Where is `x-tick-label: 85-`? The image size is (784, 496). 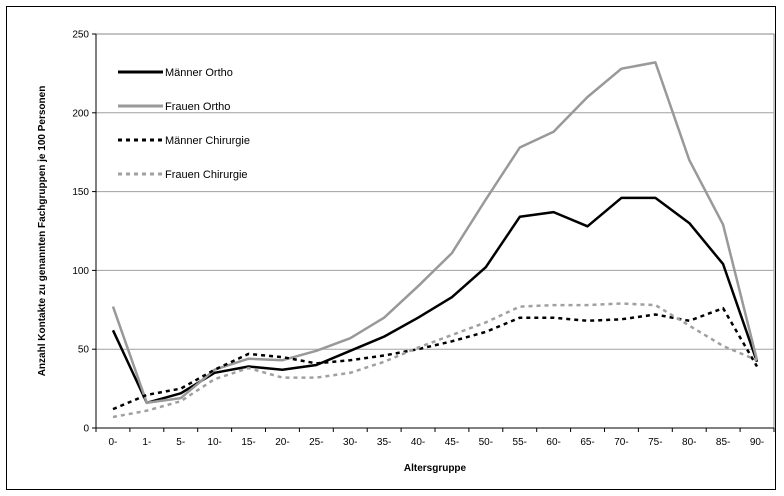
x-tick-label: 85- is located at coordinates (723, 442).